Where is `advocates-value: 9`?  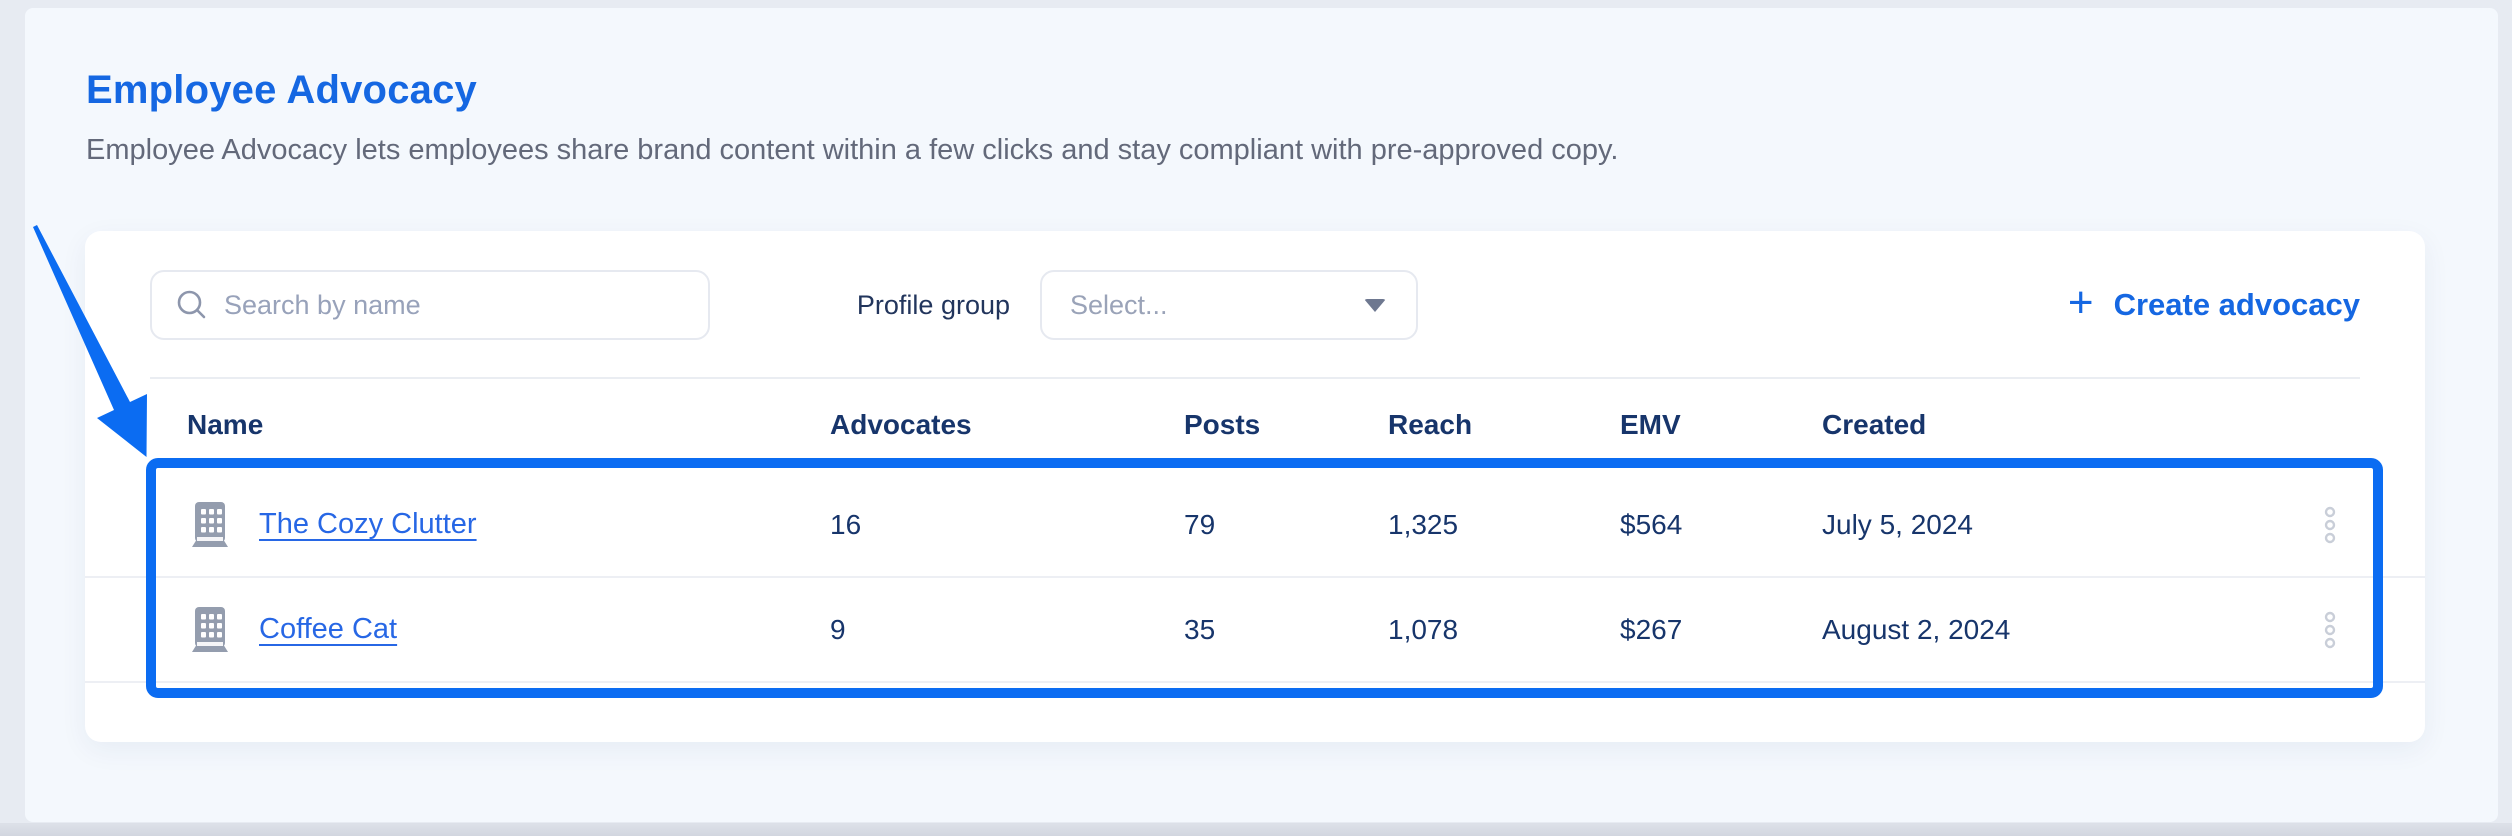 advocates-value: 9 is located at coordinates (838, 629).